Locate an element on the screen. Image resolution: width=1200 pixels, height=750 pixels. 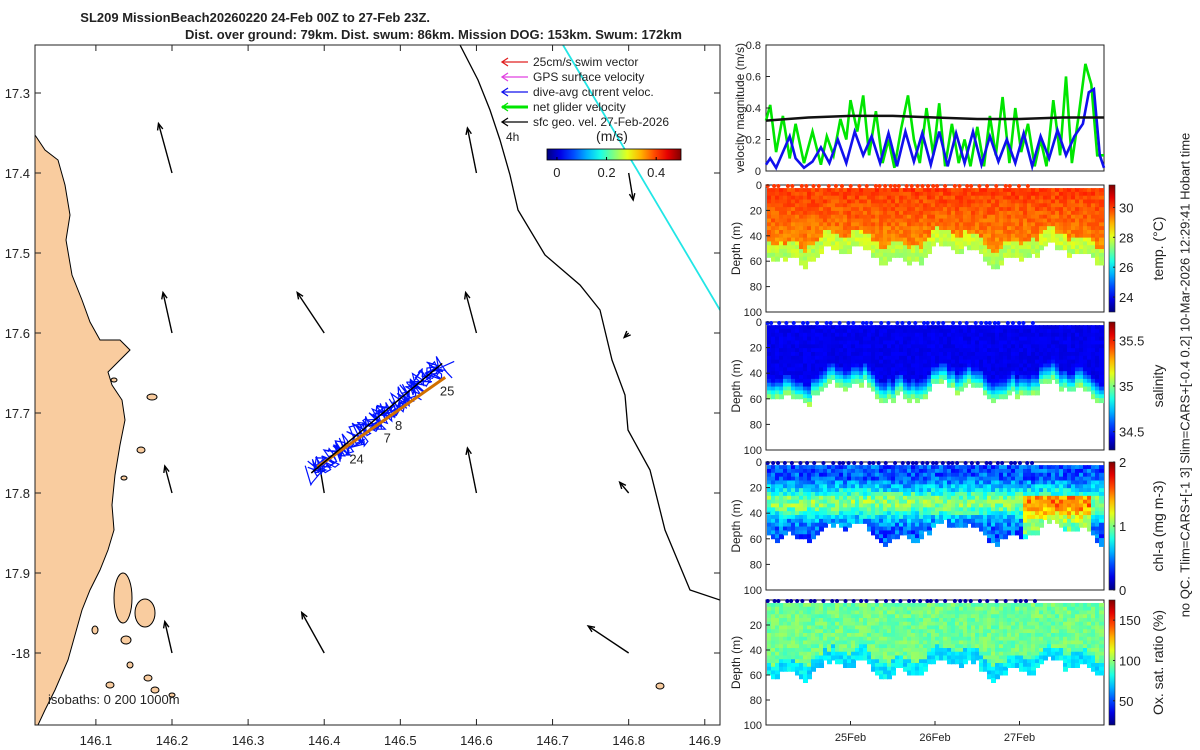
y-tick-label: -18 is located at coordinates (20, 653).